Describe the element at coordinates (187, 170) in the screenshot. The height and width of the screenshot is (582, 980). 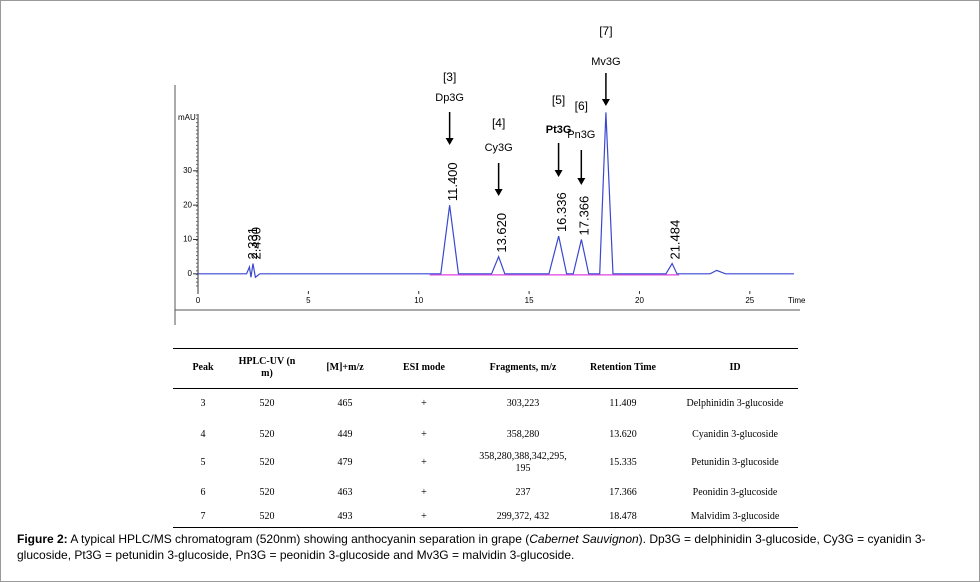
I see `y-tick-label: 30` at that location.